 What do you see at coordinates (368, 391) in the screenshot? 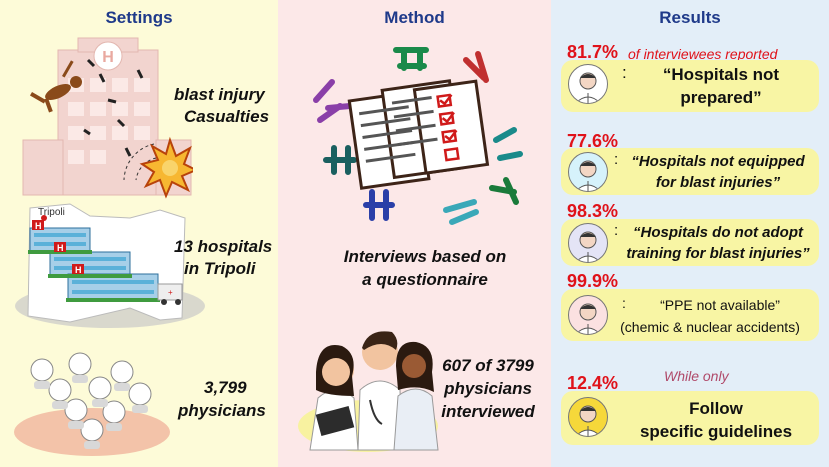
I see `doctors-group-illustration` at bounding box center [368, 391].